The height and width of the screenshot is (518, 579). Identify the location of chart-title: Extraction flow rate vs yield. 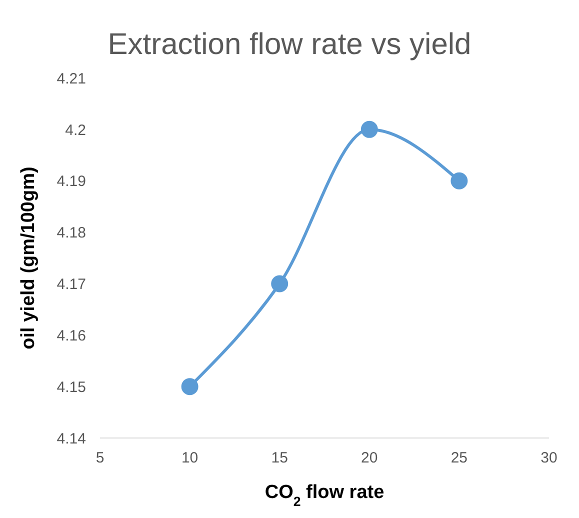
(289, 45).